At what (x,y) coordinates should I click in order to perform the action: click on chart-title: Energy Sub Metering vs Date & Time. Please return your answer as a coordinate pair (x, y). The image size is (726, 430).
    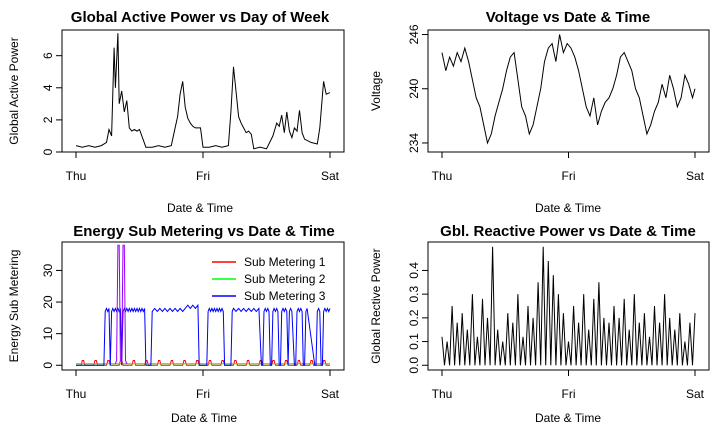
    Looking at the image, I should click on (203, 231).